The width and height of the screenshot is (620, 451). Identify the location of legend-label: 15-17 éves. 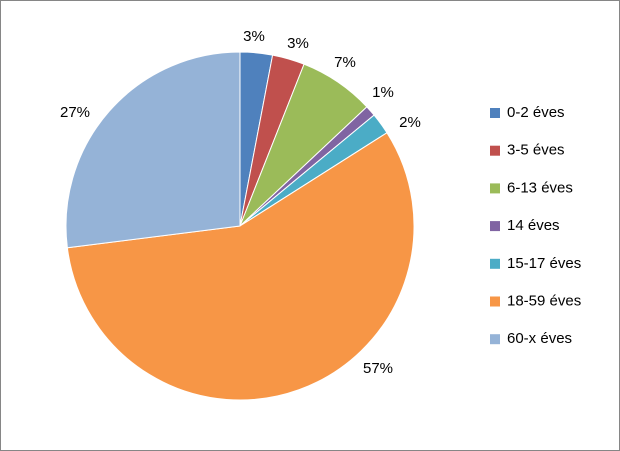
(544, 263).